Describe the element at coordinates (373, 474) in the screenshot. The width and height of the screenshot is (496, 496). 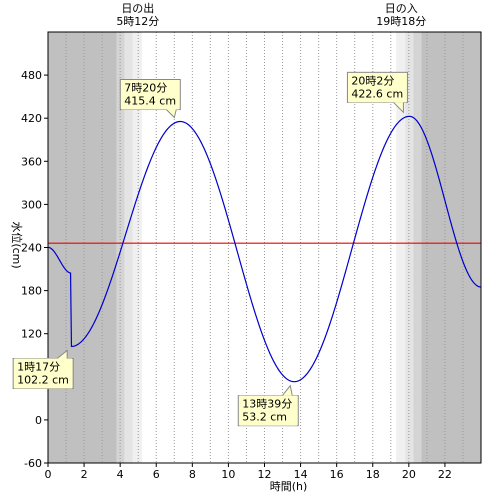
I see `x-tick-label: 18` at that location.